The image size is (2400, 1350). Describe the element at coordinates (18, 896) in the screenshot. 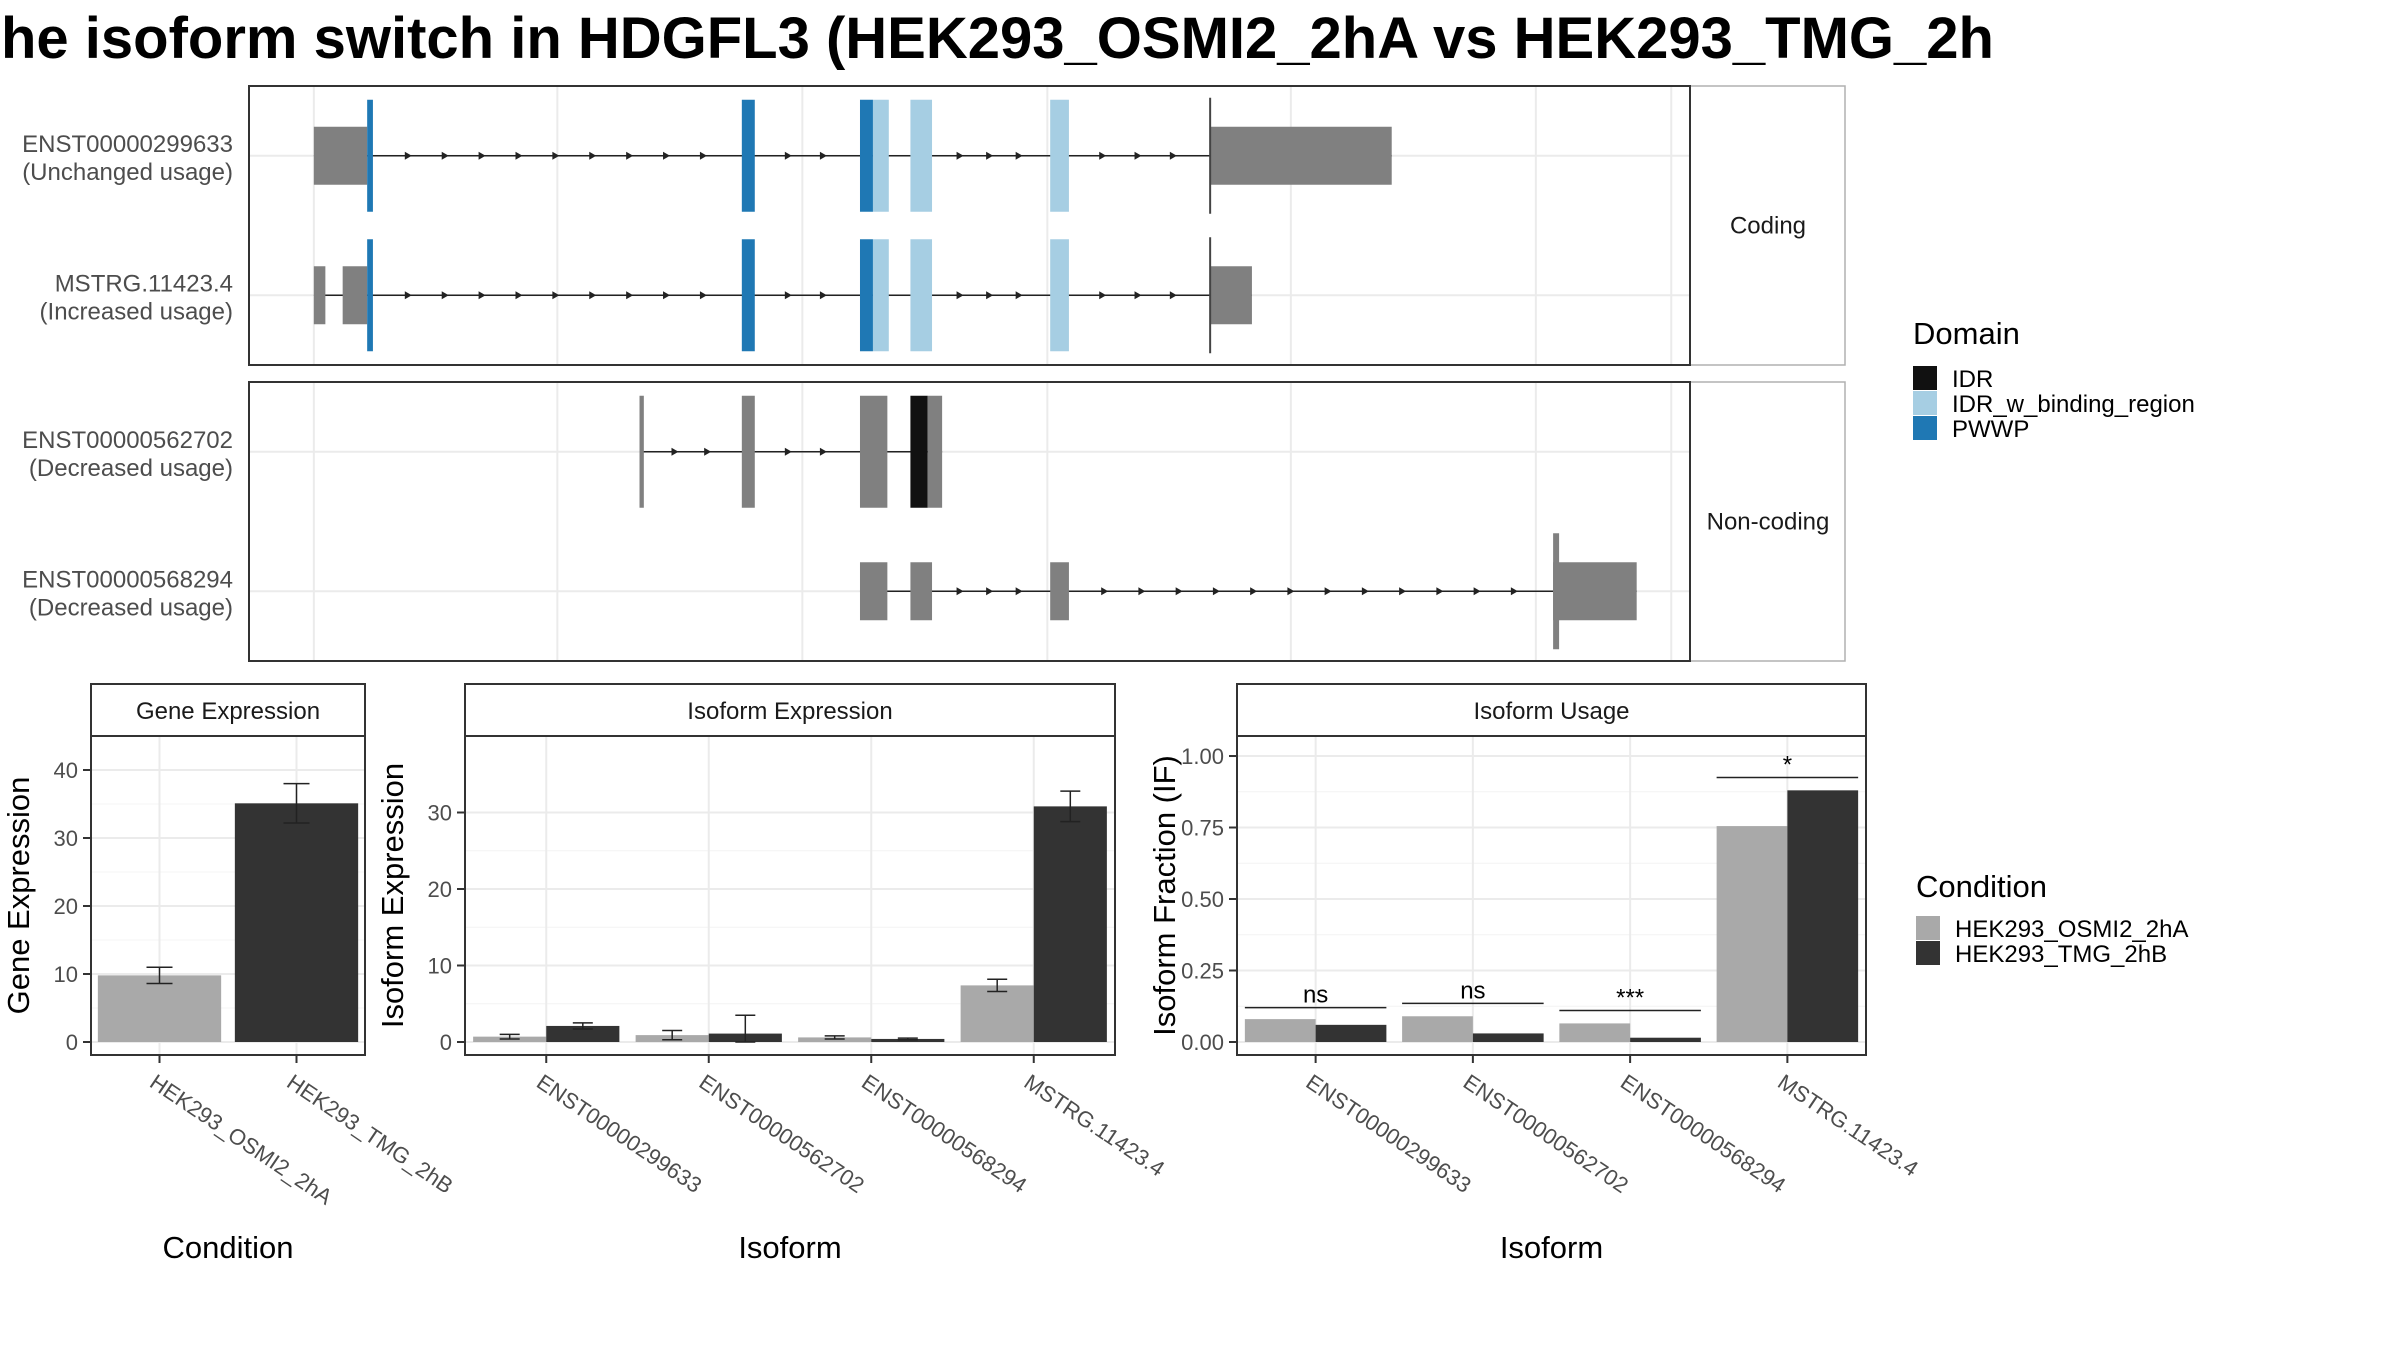

I see `y-axis-title: Gene Expression` at that location.